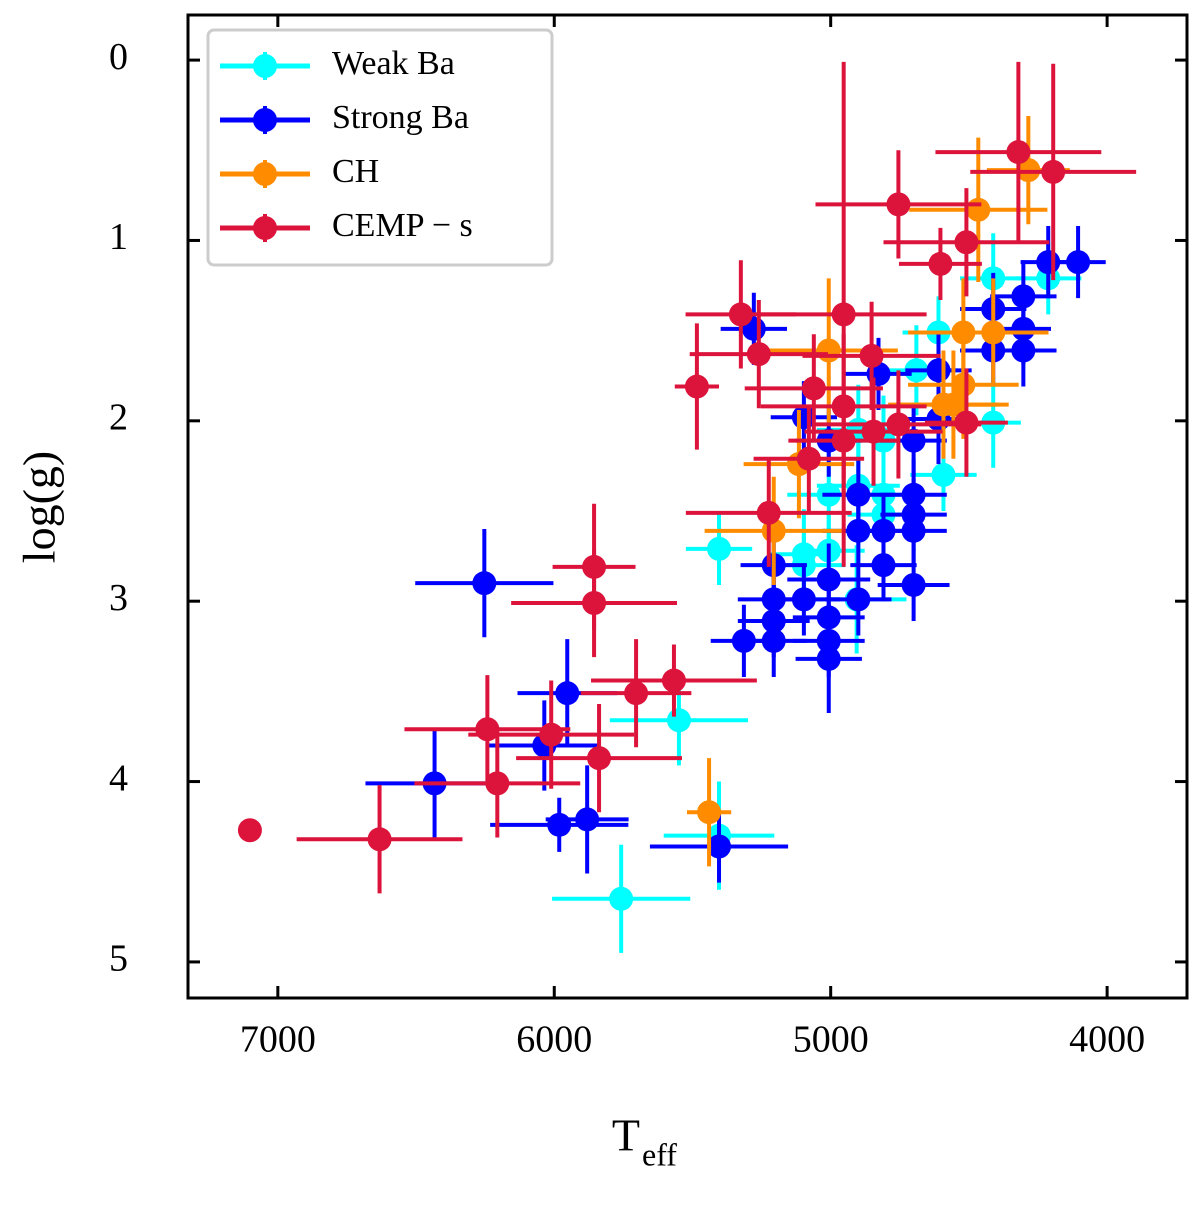 The height and width of the screenshot is (1205, 1200). I want to click on y-tick-label: 0, so click(118, 57).